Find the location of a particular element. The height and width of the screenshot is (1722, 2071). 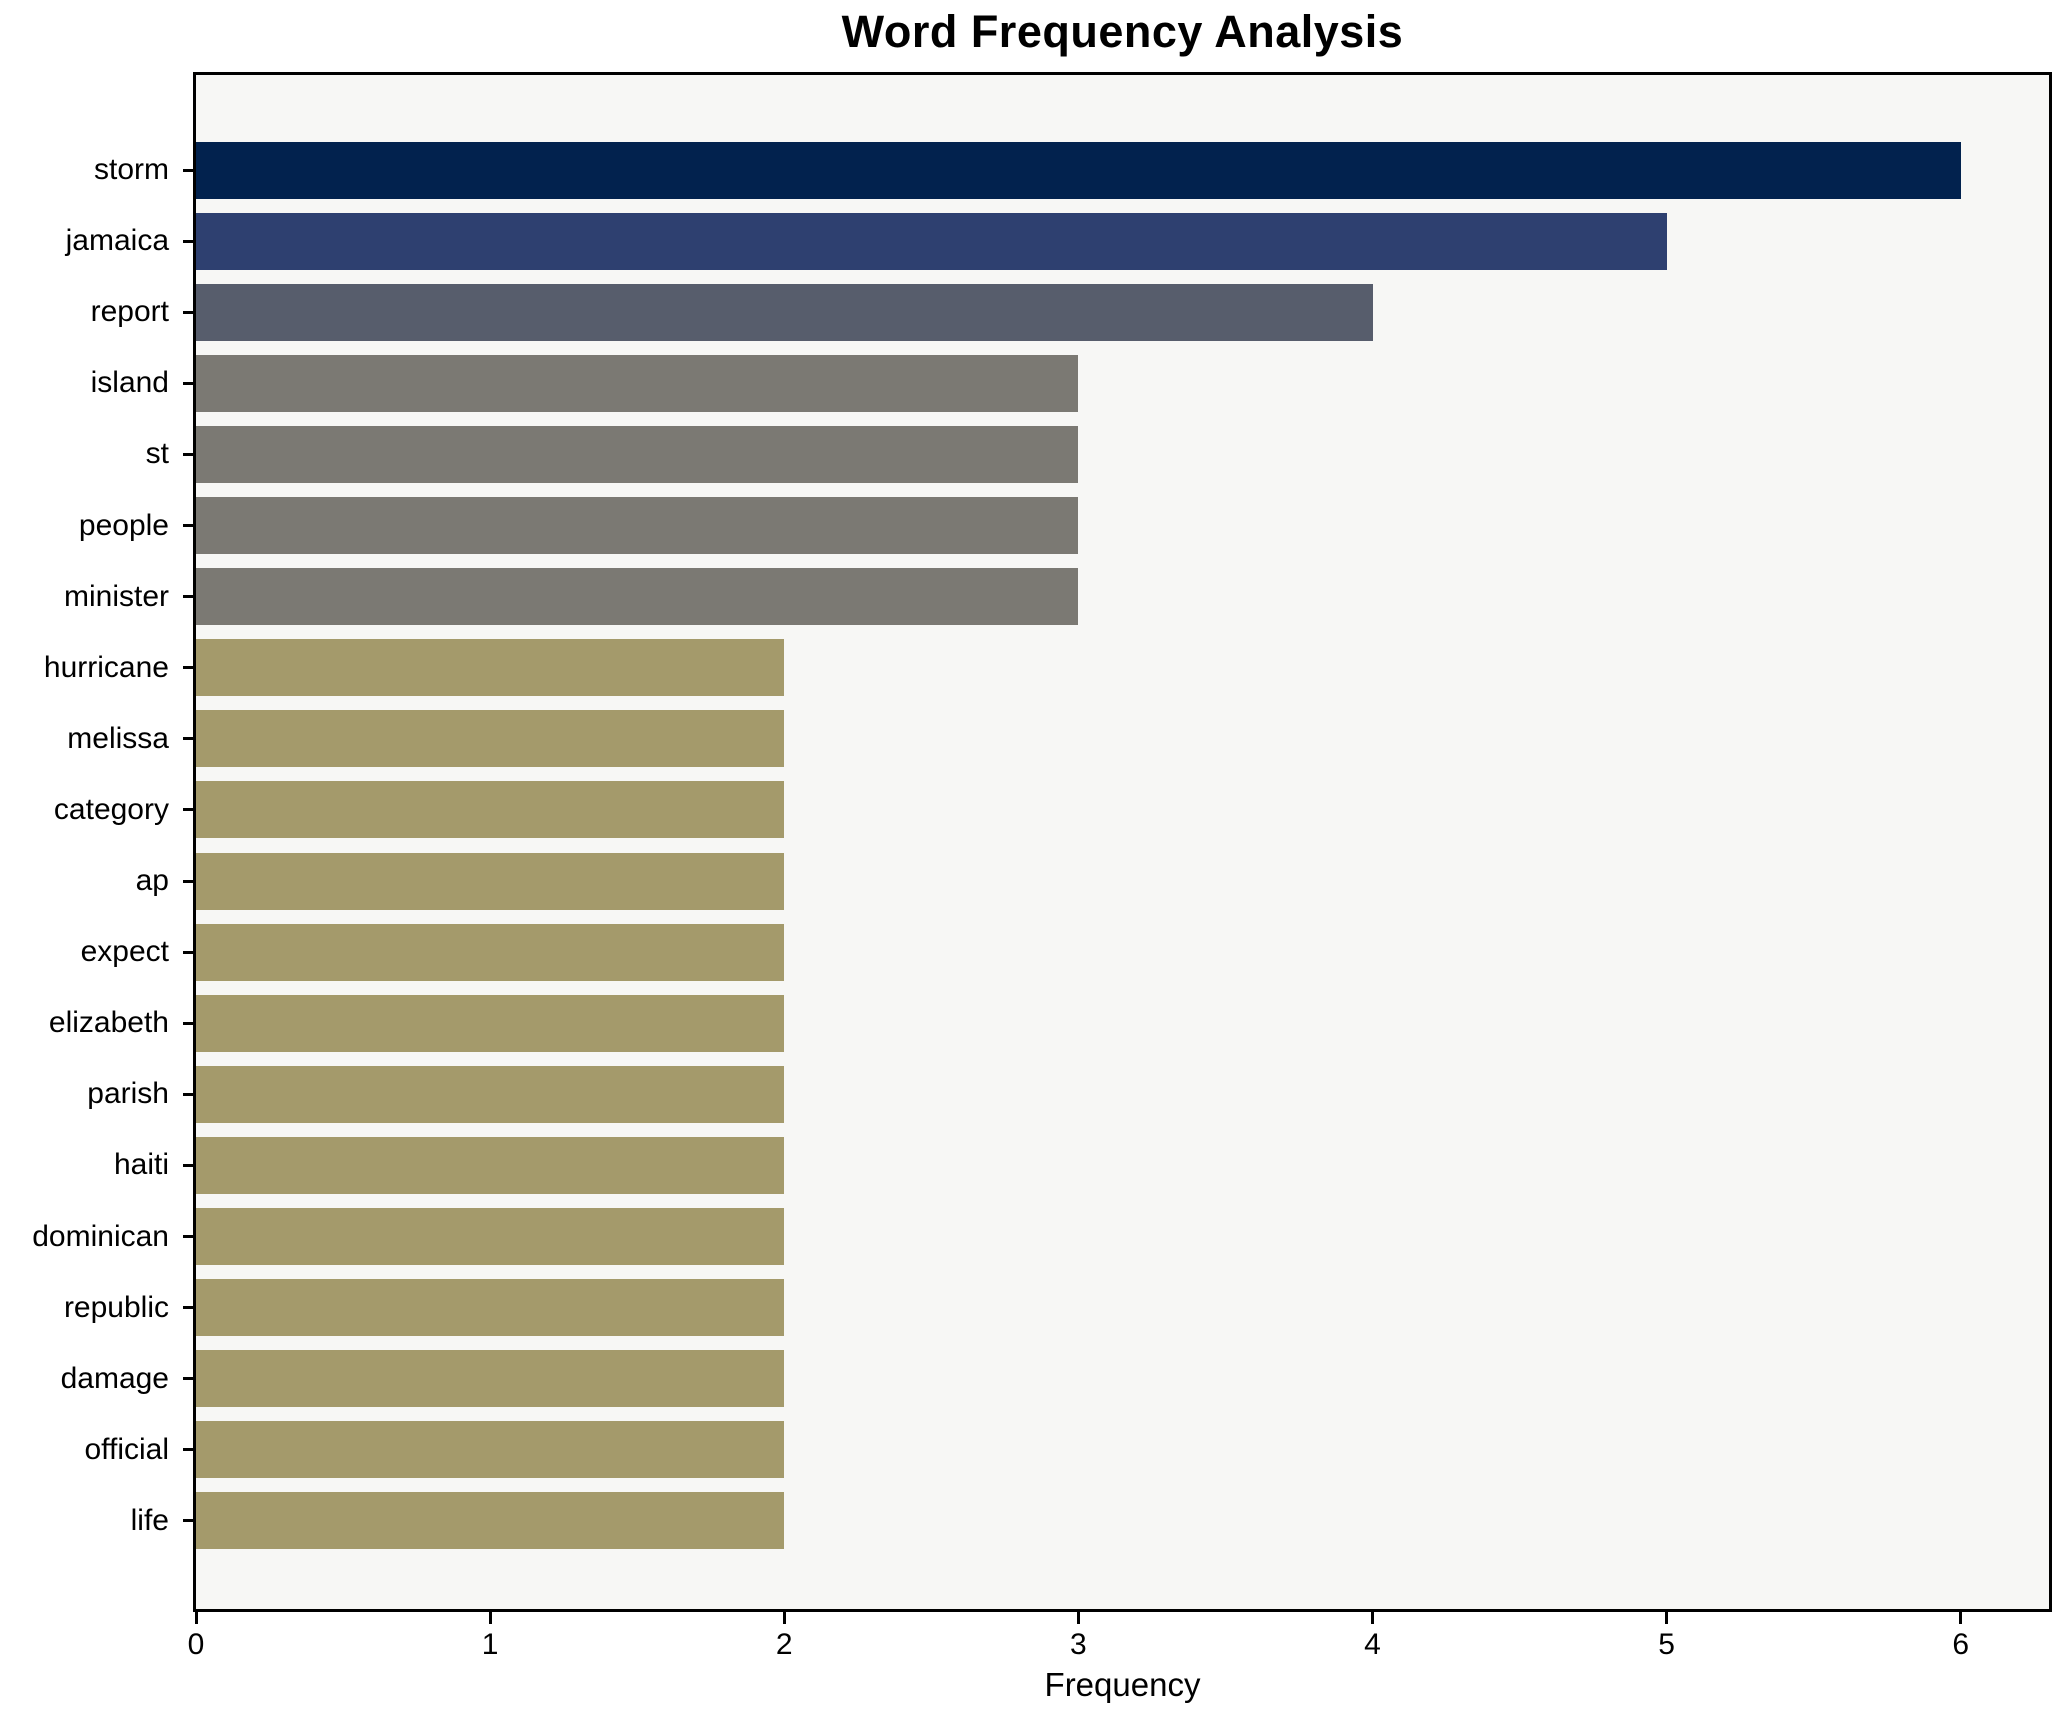

y-tick-label-damage: damage is located at coordinates (114, 1378).